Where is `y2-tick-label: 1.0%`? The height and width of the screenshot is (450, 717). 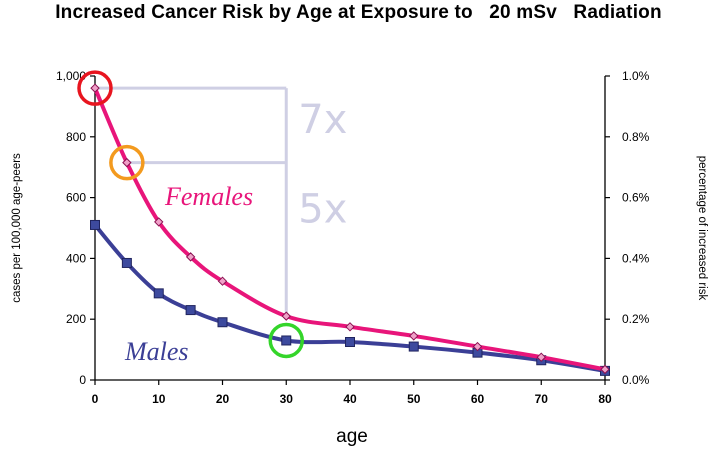 y2-tick-label: 1.0% is located at coordinates (636, 76).